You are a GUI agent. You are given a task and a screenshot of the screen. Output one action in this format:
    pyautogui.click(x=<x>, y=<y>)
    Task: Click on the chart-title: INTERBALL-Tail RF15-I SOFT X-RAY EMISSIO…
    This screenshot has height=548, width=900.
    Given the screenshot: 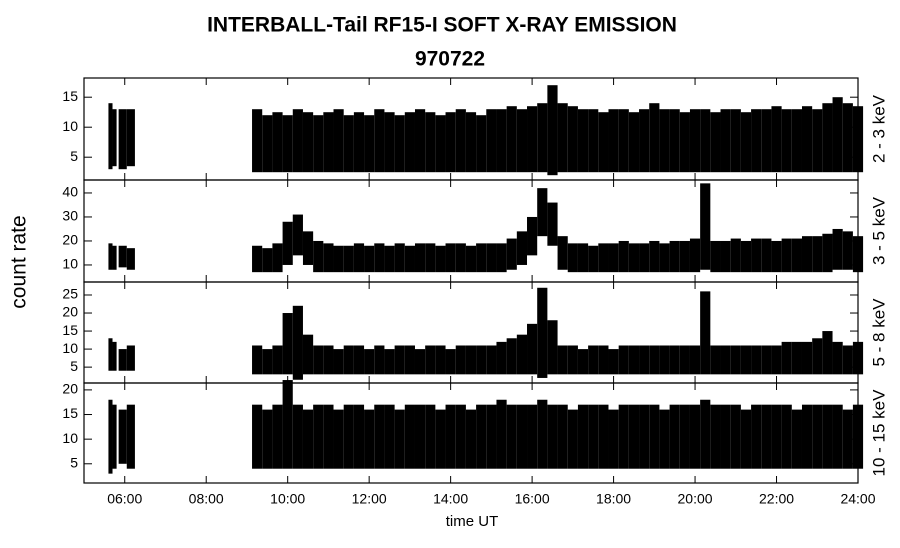 What is the action you would take?
    pyautogui.click(x=442, y=25)
    